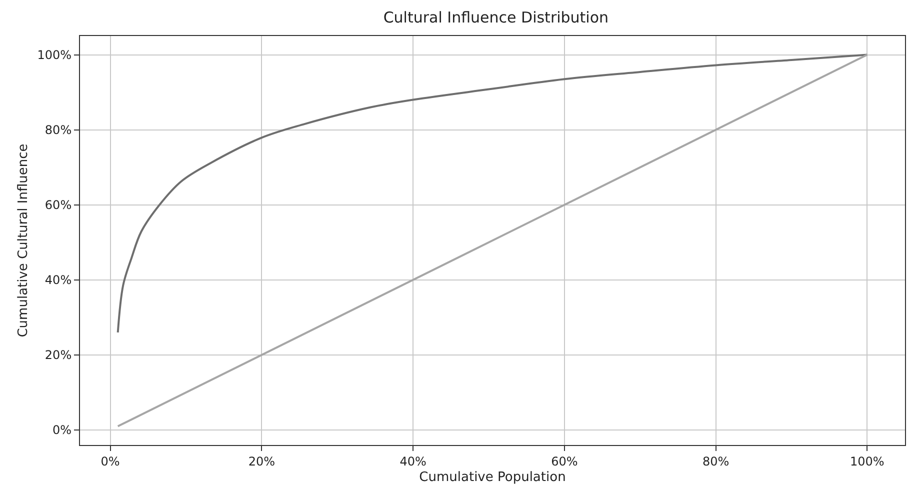 This screenshot has width=910, height=487. I want to click on x-tick-label: 100%, so click(867, 461).